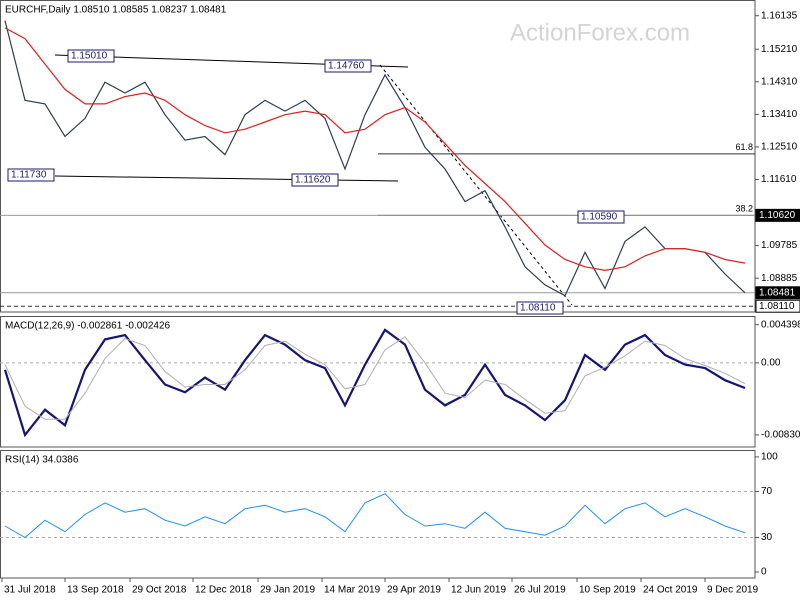 The height and width of the screenshot is (600, 800). Describe the element at coordinates (159, 590) in the screenshot. I see `x-tick-label: 29 Oct 2018` at that location.